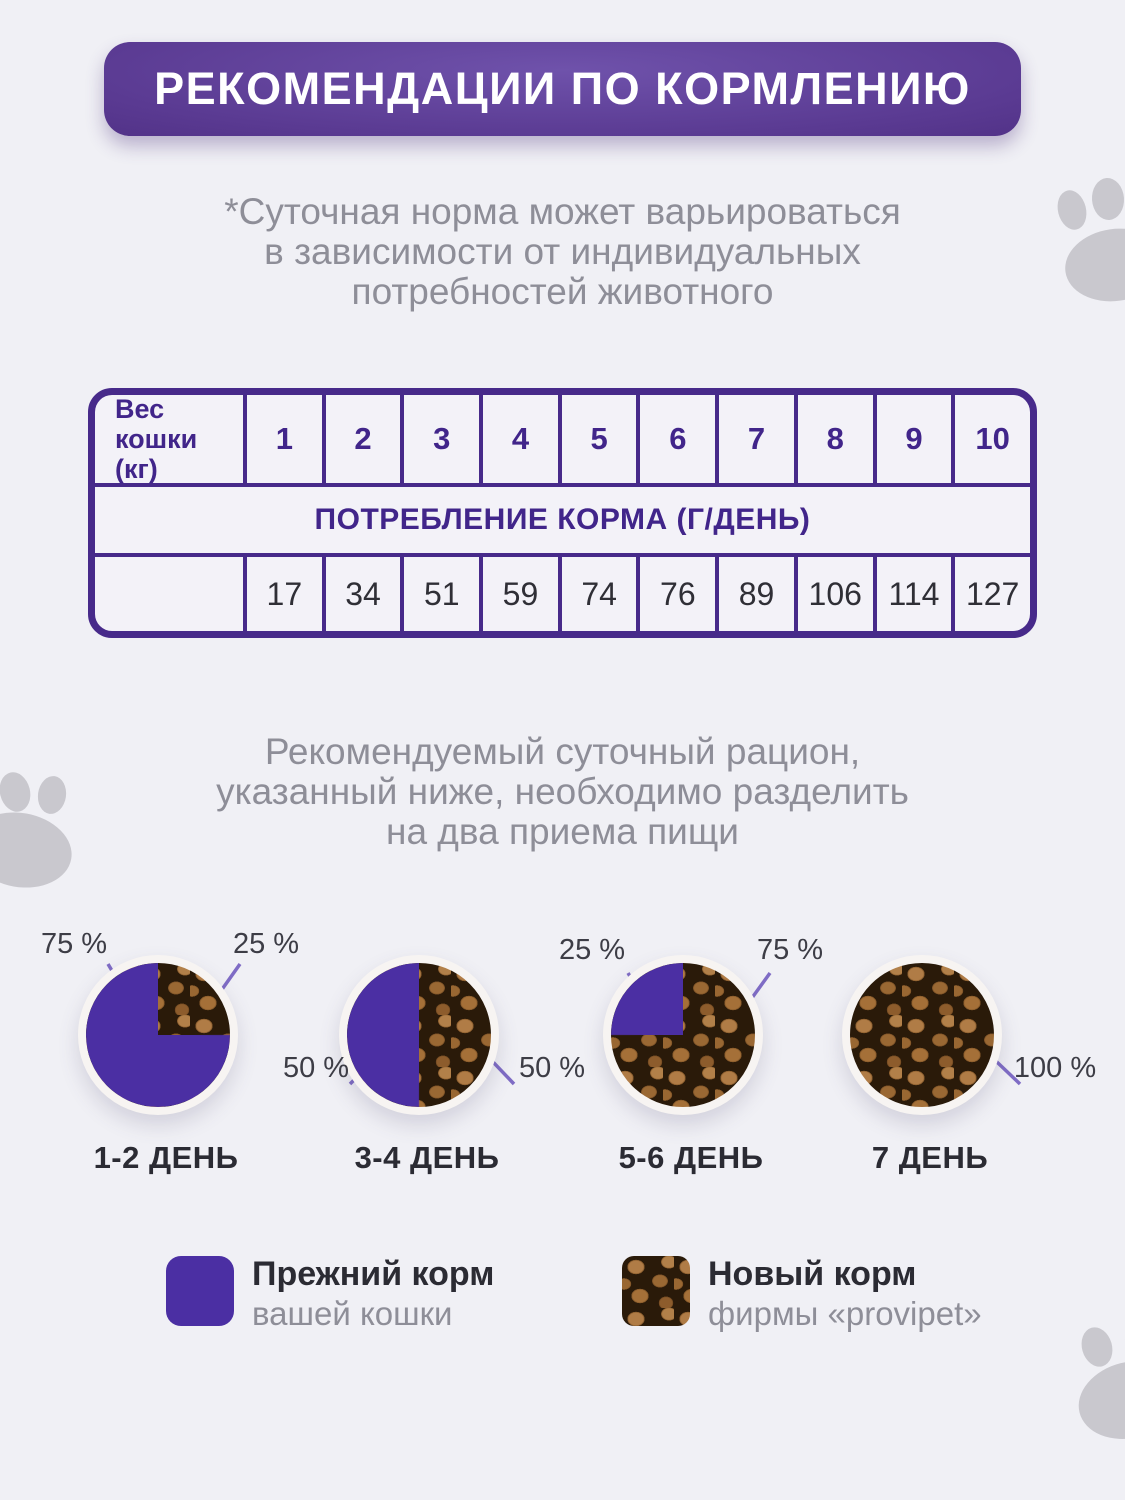  I want to click on legend-title: Прежний корм, so click(373, 1274).